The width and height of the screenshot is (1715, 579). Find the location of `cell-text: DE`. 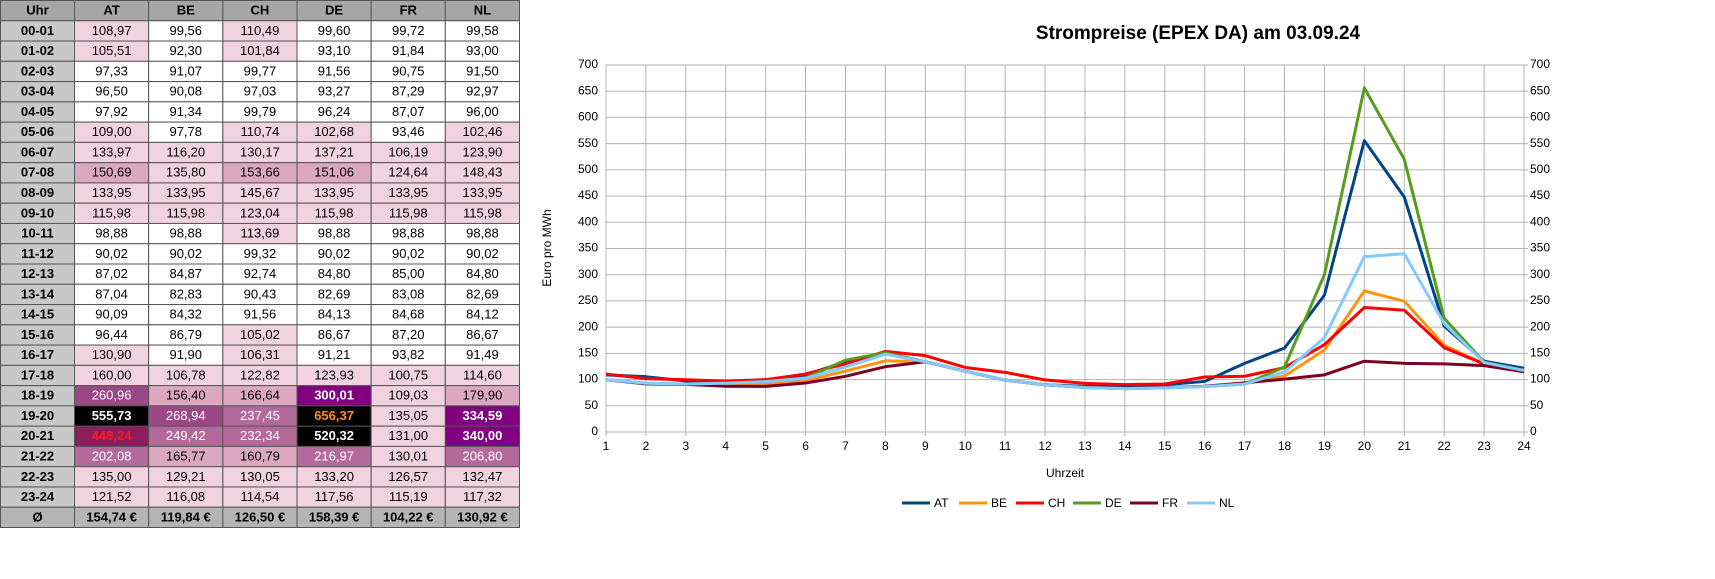

cell-text: DE is located at coordinates (334, 10).